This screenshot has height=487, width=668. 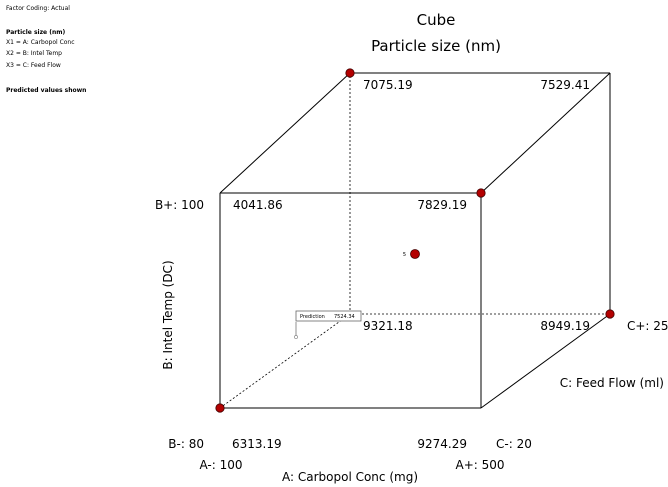 I want to click on prediction-label: Prediction, so click(x=312, y=317).